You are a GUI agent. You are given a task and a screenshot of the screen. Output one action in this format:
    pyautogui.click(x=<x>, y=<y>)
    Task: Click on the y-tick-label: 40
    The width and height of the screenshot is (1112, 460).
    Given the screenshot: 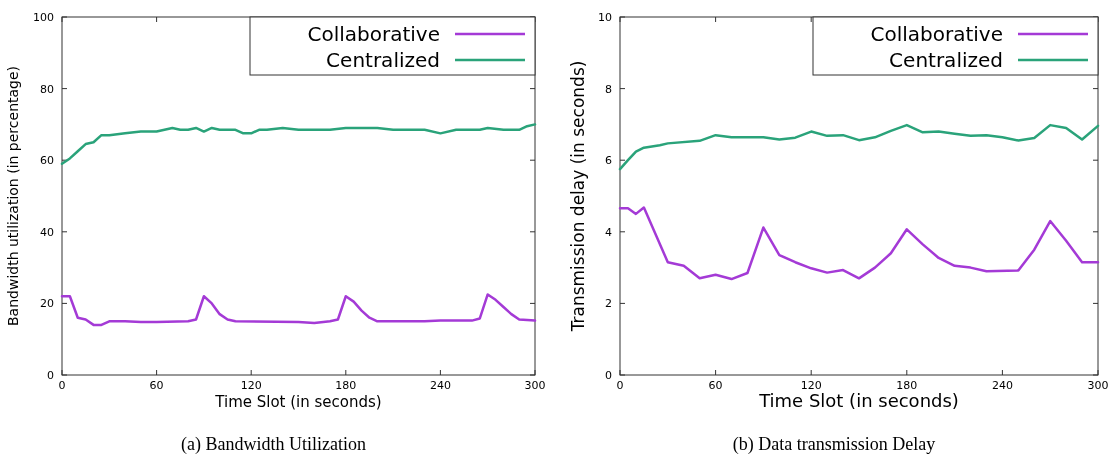 What is the action you would take?
    pyautogui.click(x=47, y=232)
    